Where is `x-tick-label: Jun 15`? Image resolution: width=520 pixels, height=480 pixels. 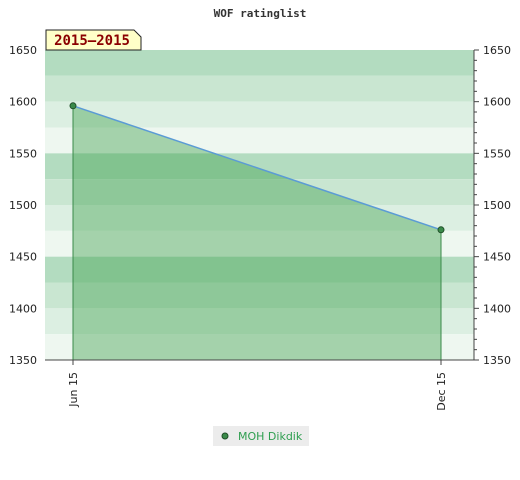
x-tick-label: Jun 15 is located at coordinates (73, 390).